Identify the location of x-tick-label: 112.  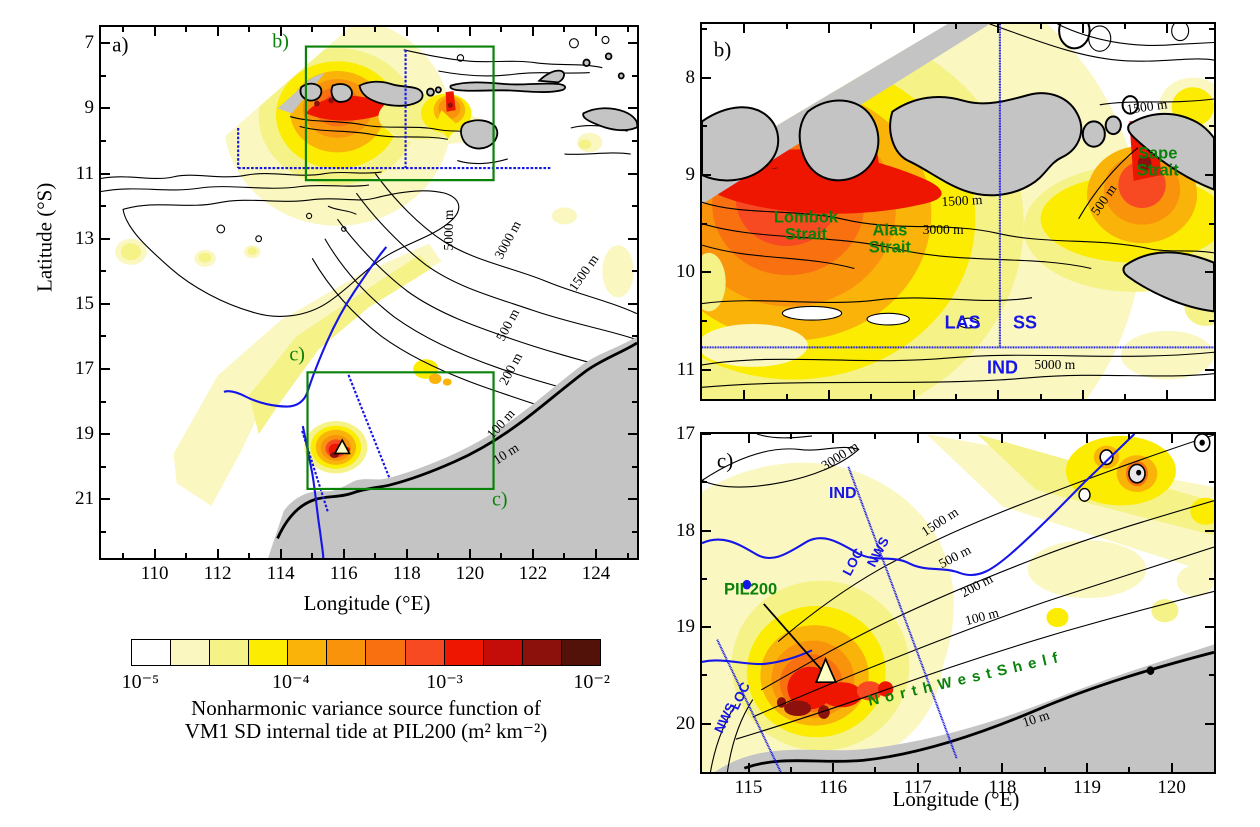
(217, 573).